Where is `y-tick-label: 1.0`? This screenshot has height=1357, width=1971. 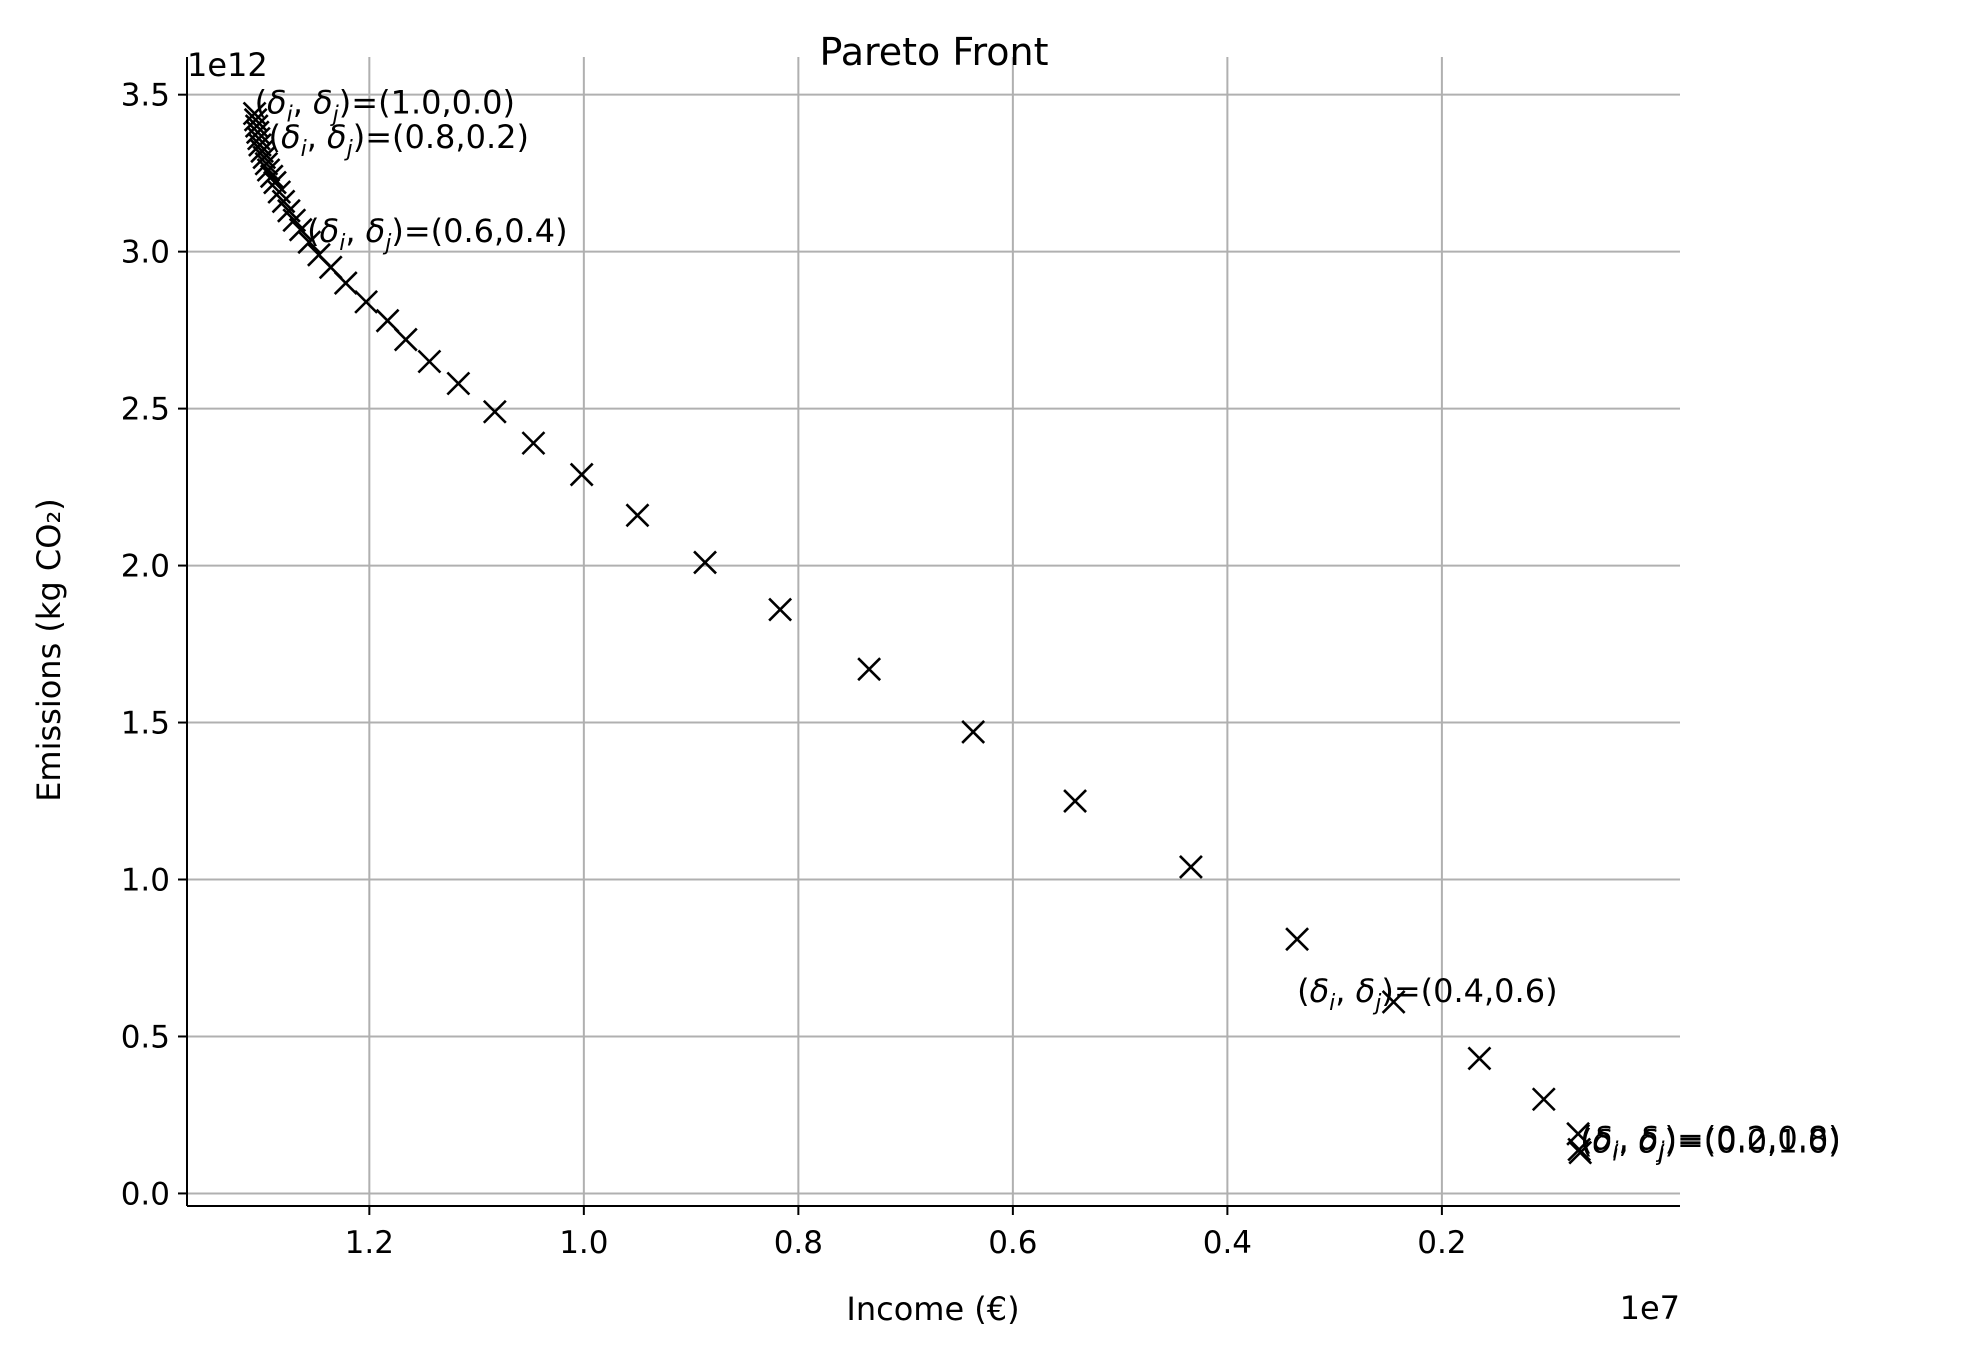 y-tick-label: 1.0 is located at coordinates (145, 881).